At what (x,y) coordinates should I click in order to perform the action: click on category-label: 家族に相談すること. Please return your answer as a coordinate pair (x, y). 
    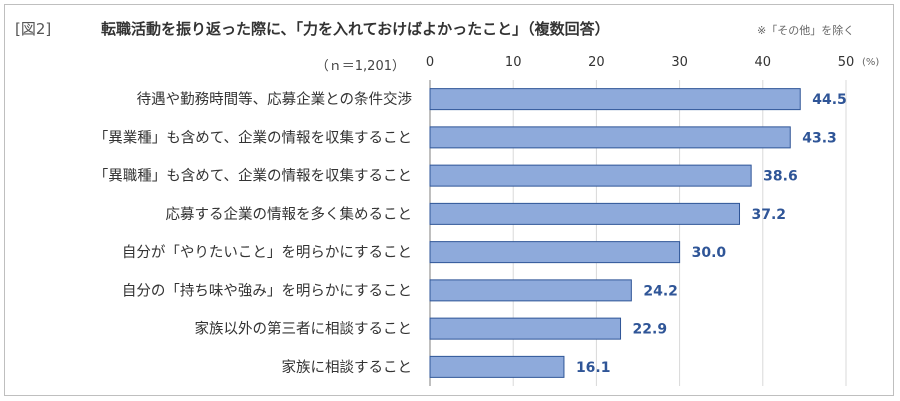
    Looking at the image, I should click on (347, 367).